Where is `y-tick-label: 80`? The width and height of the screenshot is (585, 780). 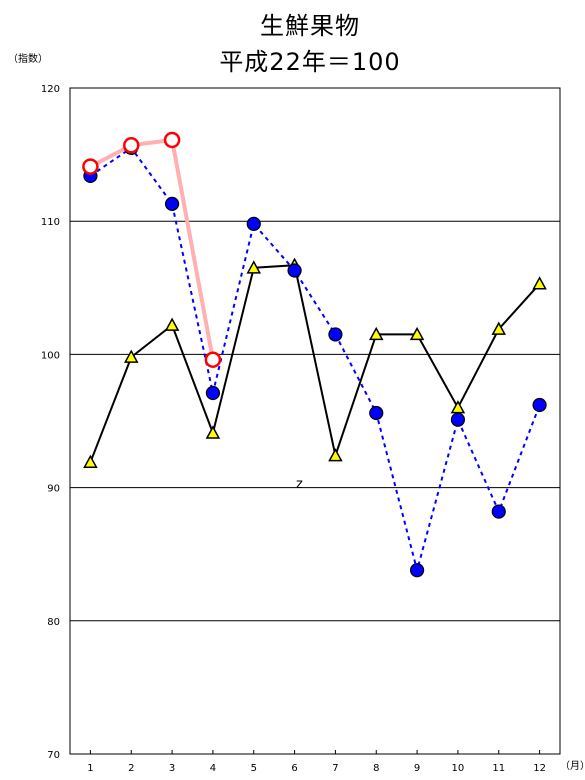 y-tick-label: 80 is located at coordinates (53, 622).